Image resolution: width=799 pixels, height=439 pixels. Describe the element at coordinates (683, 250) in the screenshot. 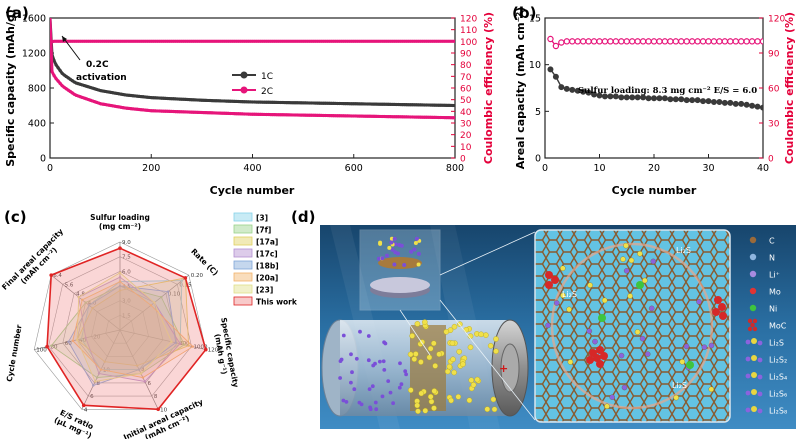

I see `inset-label-li2s: Li₂S` at that location.